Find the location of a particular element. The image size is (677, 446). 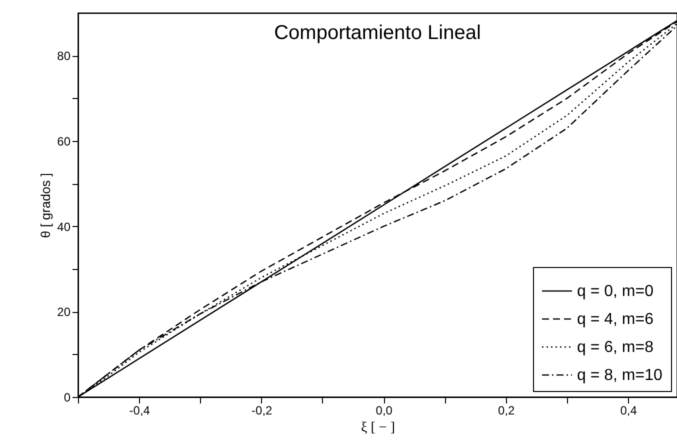

chart-title: Comportamiento Lineal is located at coordinates (377, 33).